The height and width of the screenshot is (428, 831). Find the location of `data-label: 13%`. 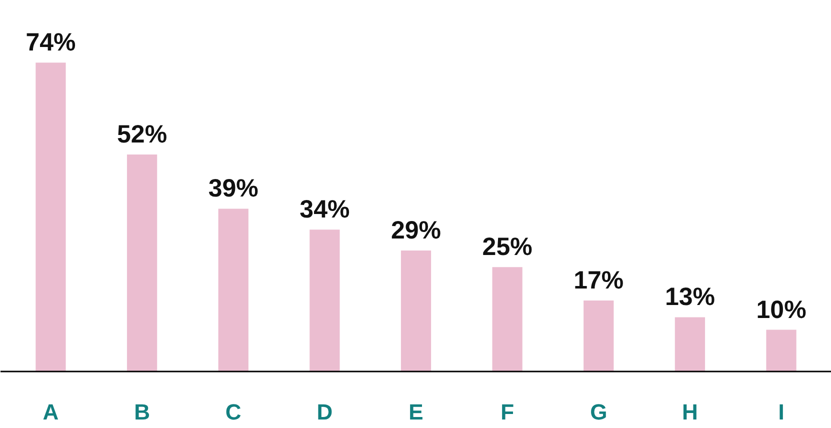

data-label: 13% is located at coordinates (689, 297).